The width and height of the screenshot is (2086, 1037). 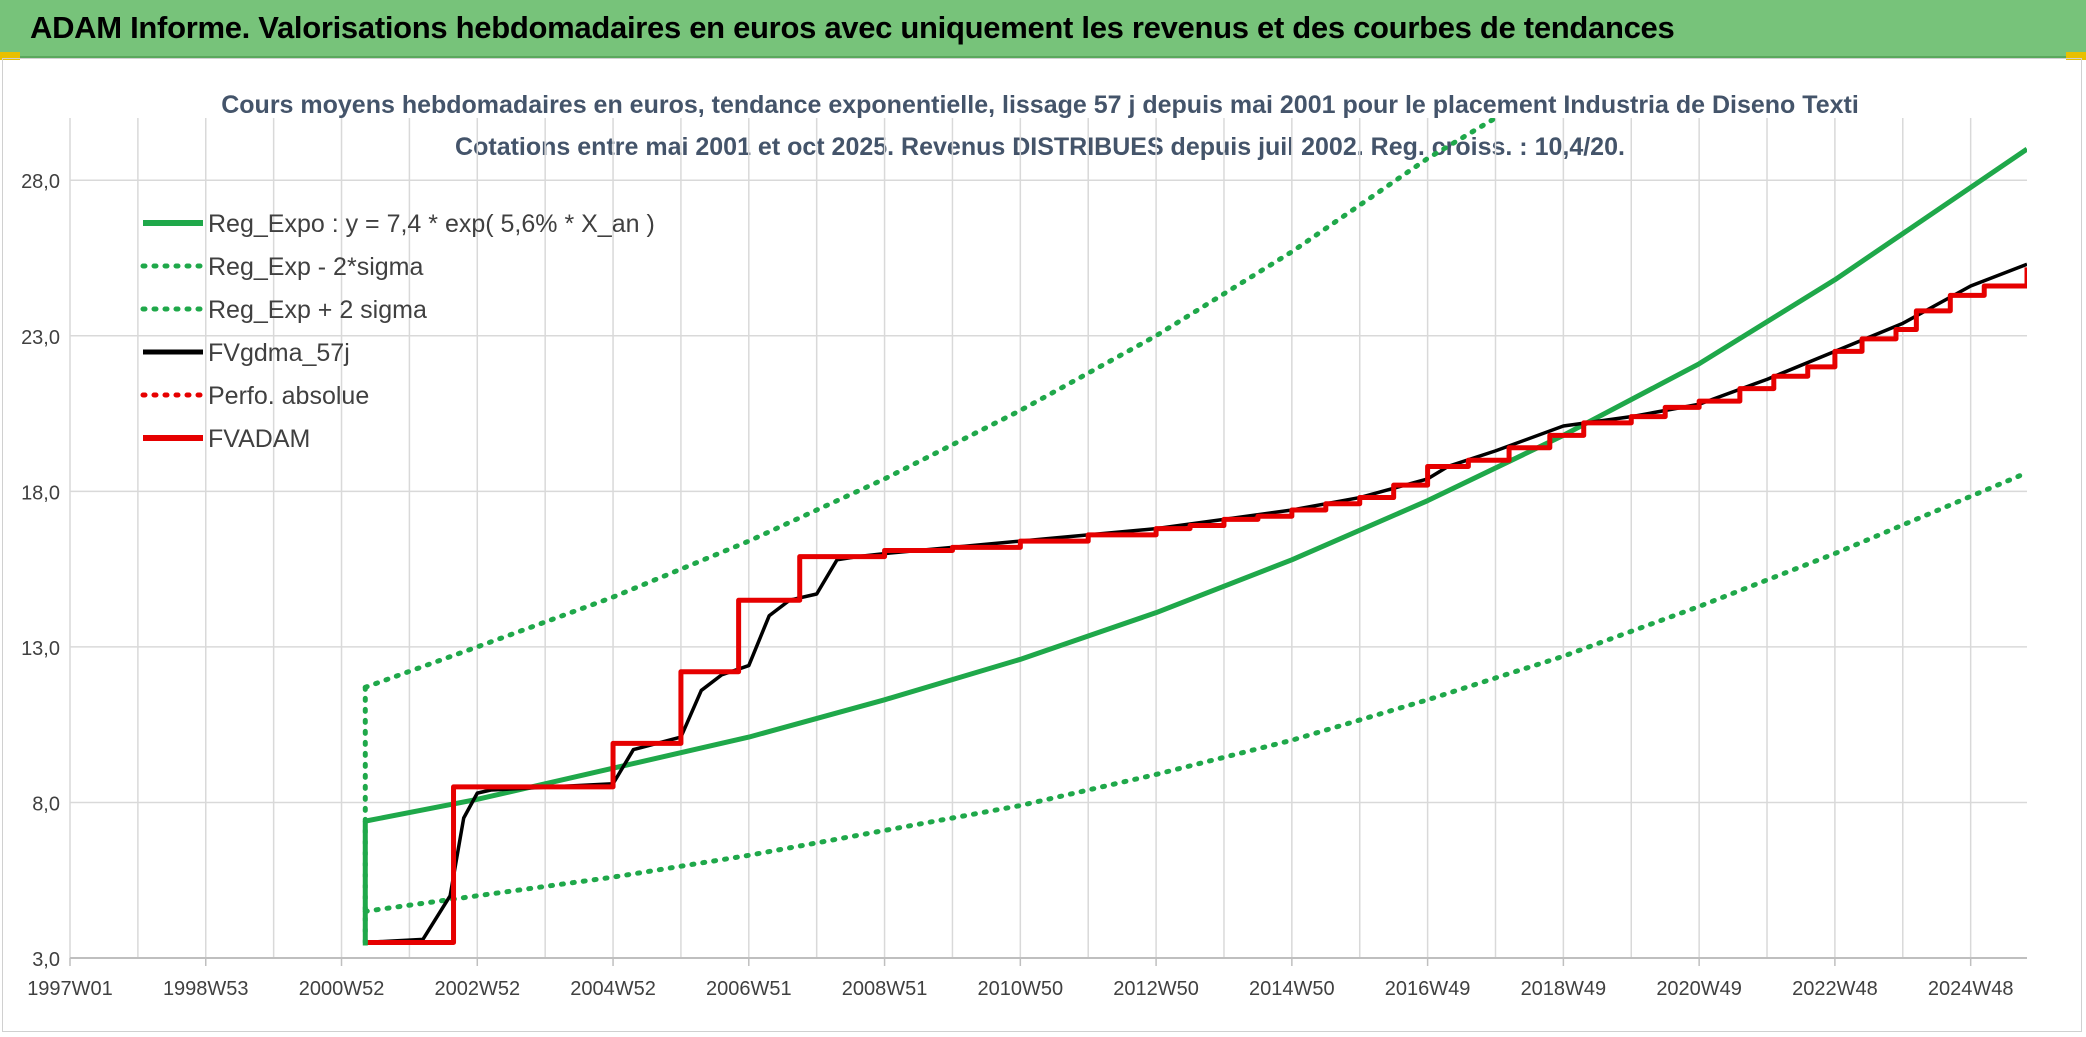 What do you see at coordinates (46, 960) in the screenshot?
I see `y-tick-label: 3,0` at bounding box center [46, 960].